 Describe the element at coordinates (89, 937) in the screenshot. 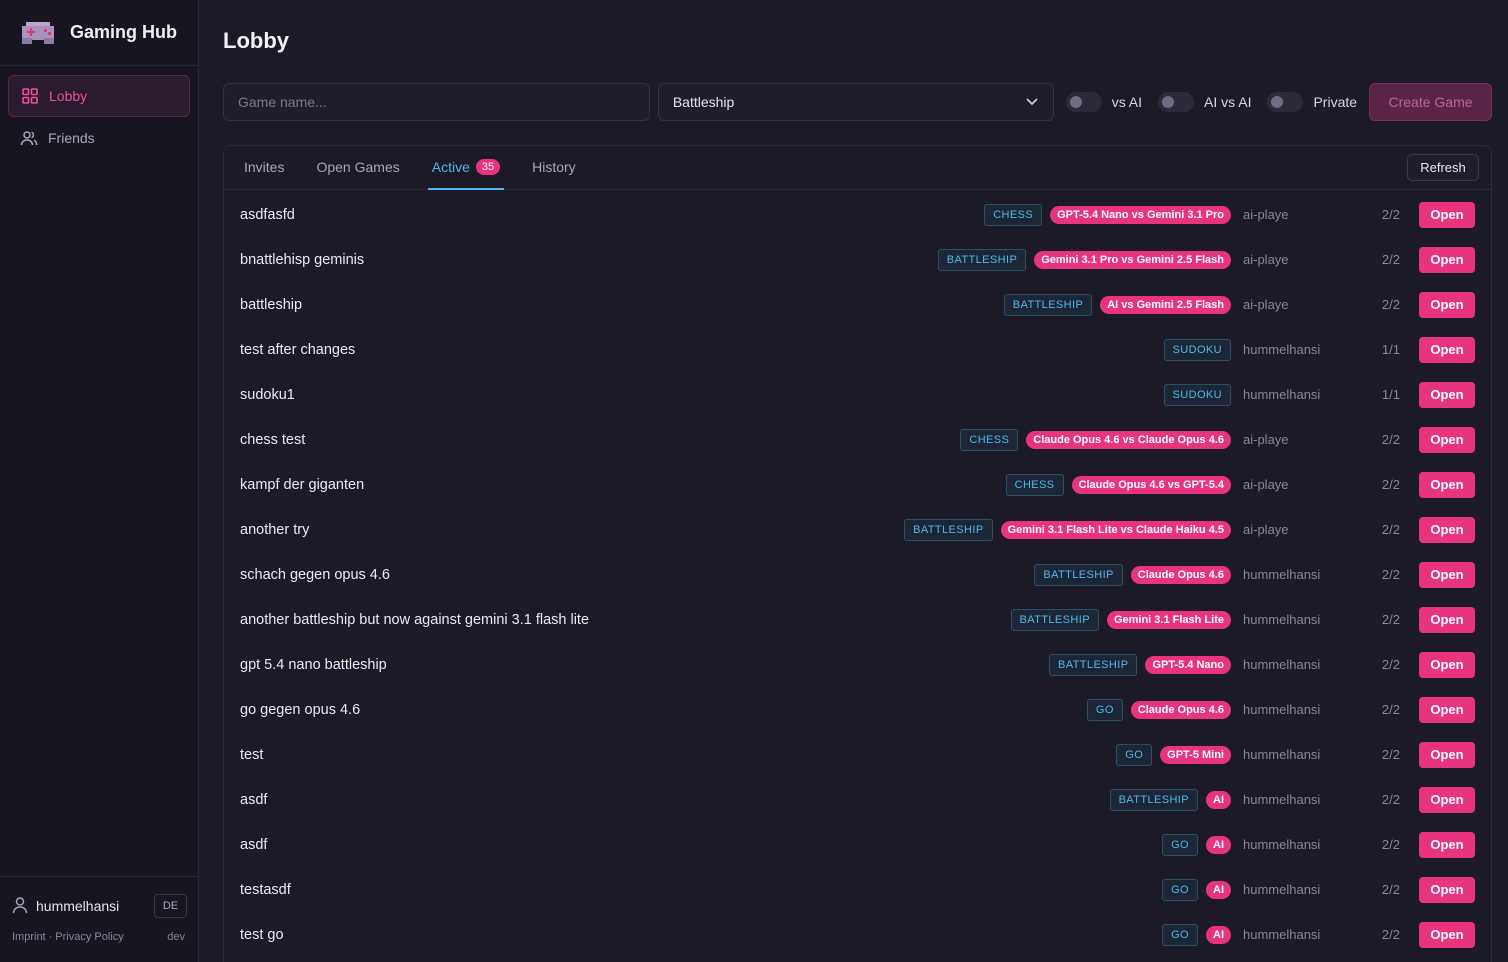

I see `privacy-policy-link: Privacy Policy` at that location.